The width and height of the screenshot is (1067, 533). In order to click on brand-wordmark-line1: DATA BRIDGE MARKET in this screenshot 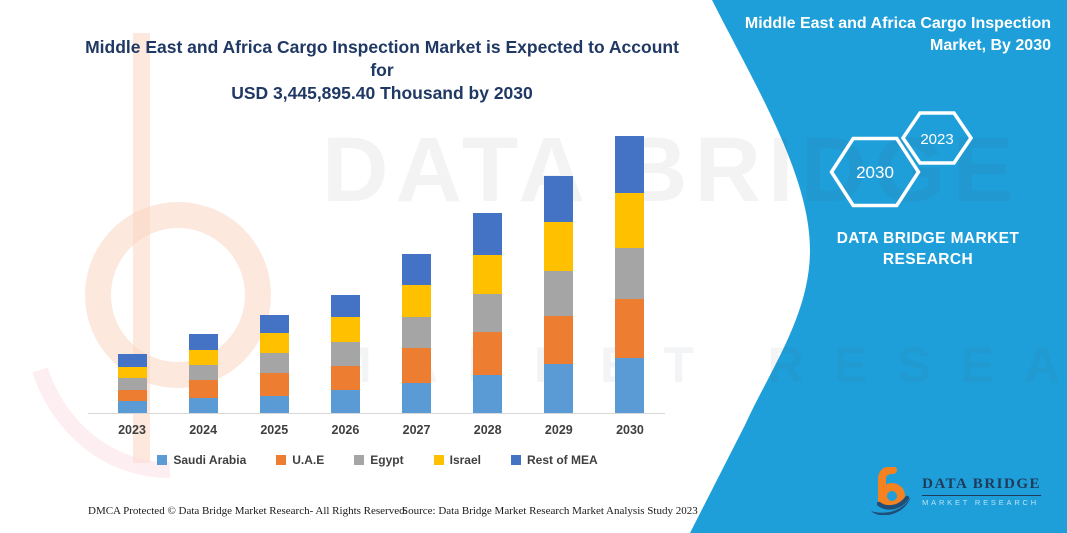, I will do `click(928, 238)`.